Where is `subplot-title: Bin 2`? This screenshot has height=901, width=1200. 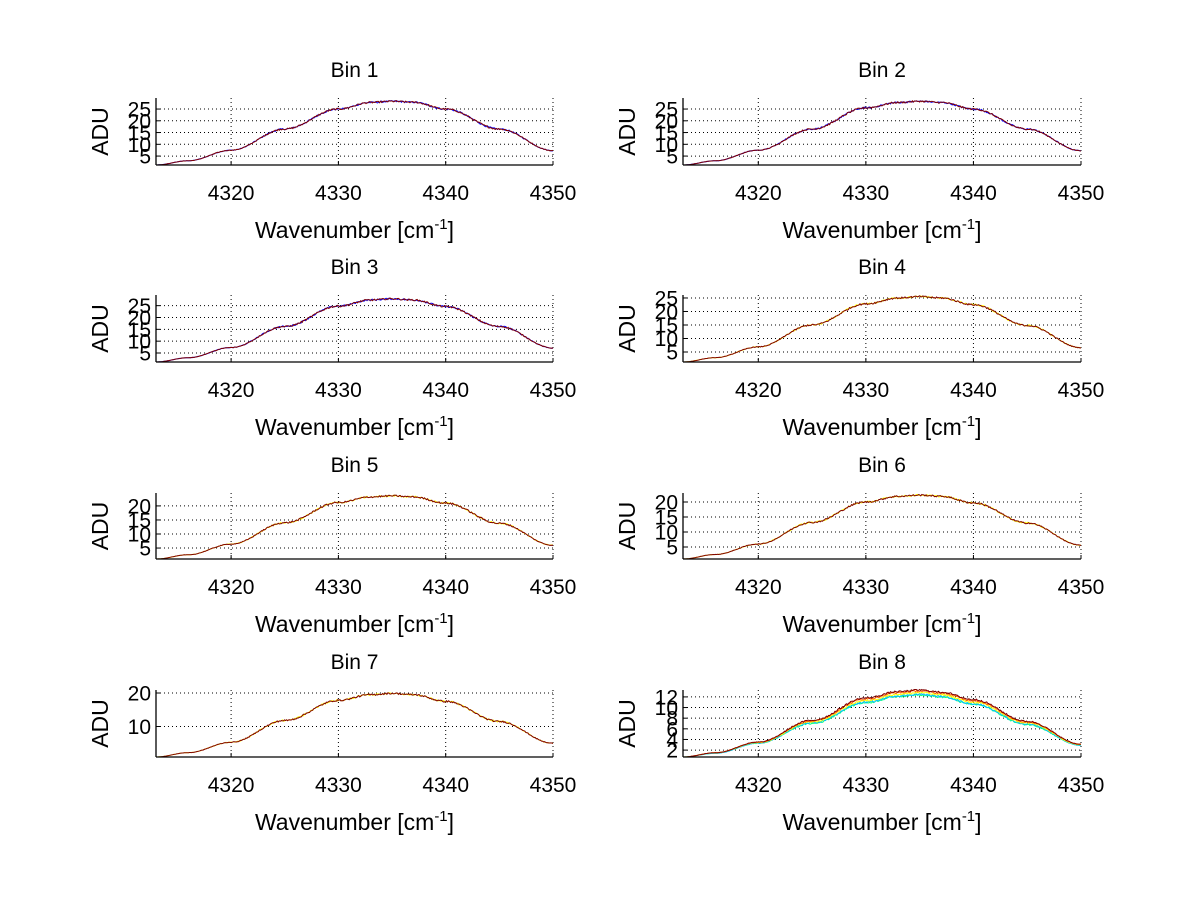
subplot-title: Bin 2 is located at coordinates (882, 70).